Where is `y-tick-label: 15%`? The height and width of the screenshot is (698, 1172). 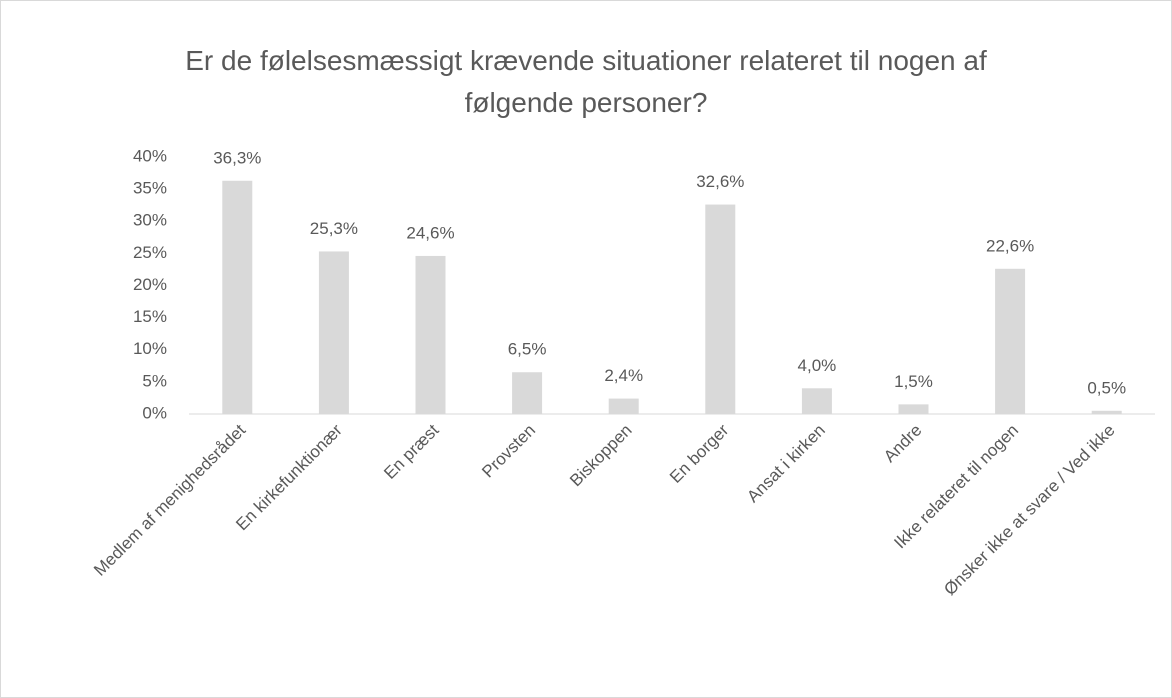
y-tick-label: 15% is located at coordinates (150, 316).